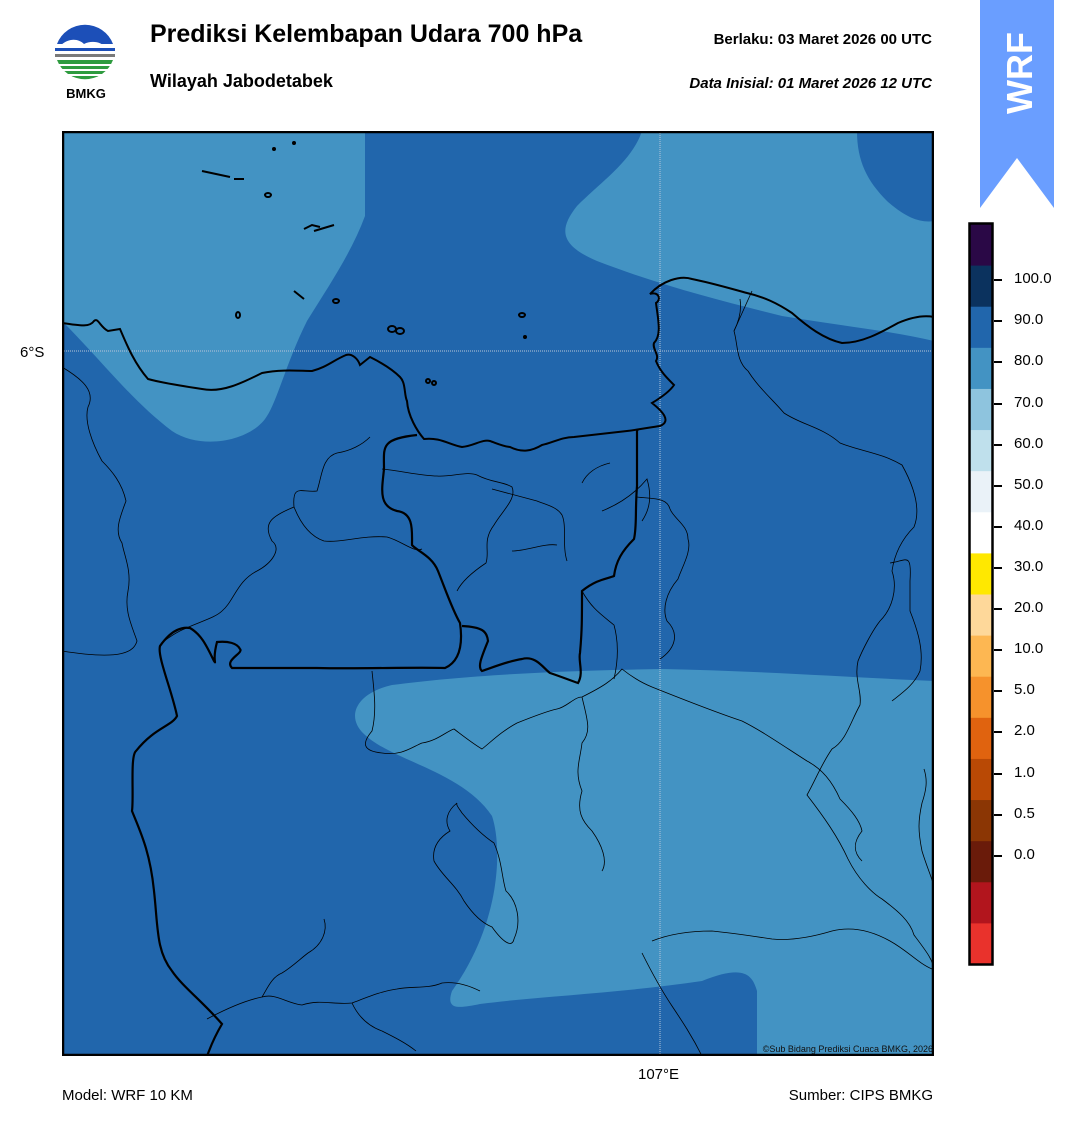  What do you see at coordinates (1024, 731) in the screenshot?
I see `colorbar-tick-label: 2.0` at bounding box center [1024, 731].